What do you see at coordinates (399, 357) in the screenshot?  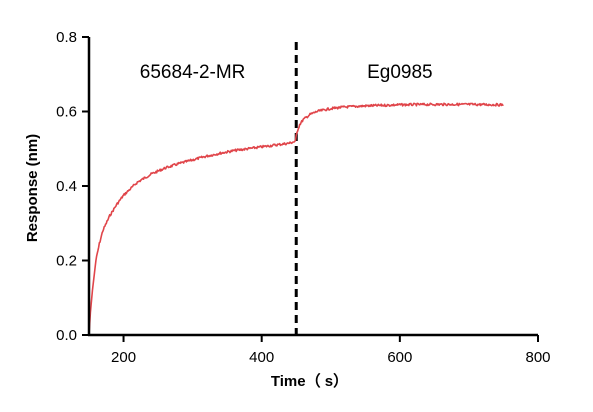 I see `x-tick-label: 600` at bounding box center [399, 357].